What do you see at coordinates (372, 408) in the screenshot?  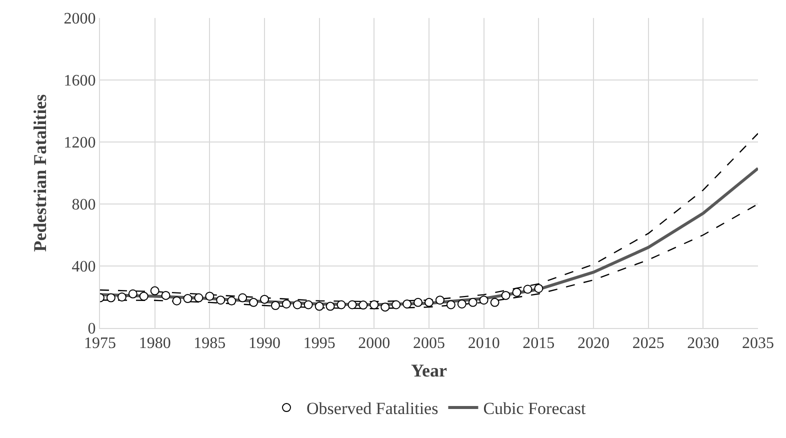 I see `legend-label: Observed Fatalities` at bounding box center [372, 408].